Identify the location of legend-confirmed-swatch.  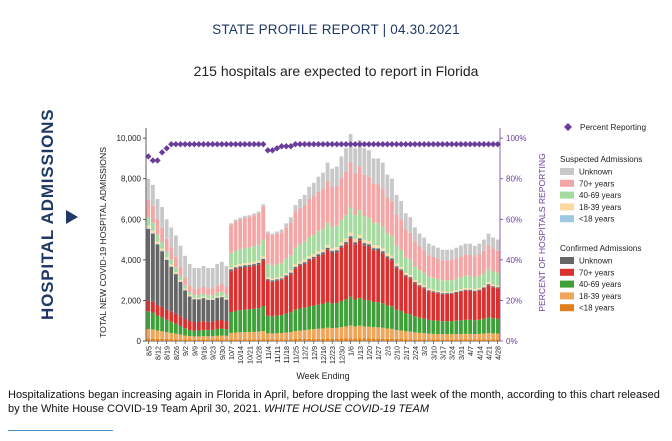
(567, 308).